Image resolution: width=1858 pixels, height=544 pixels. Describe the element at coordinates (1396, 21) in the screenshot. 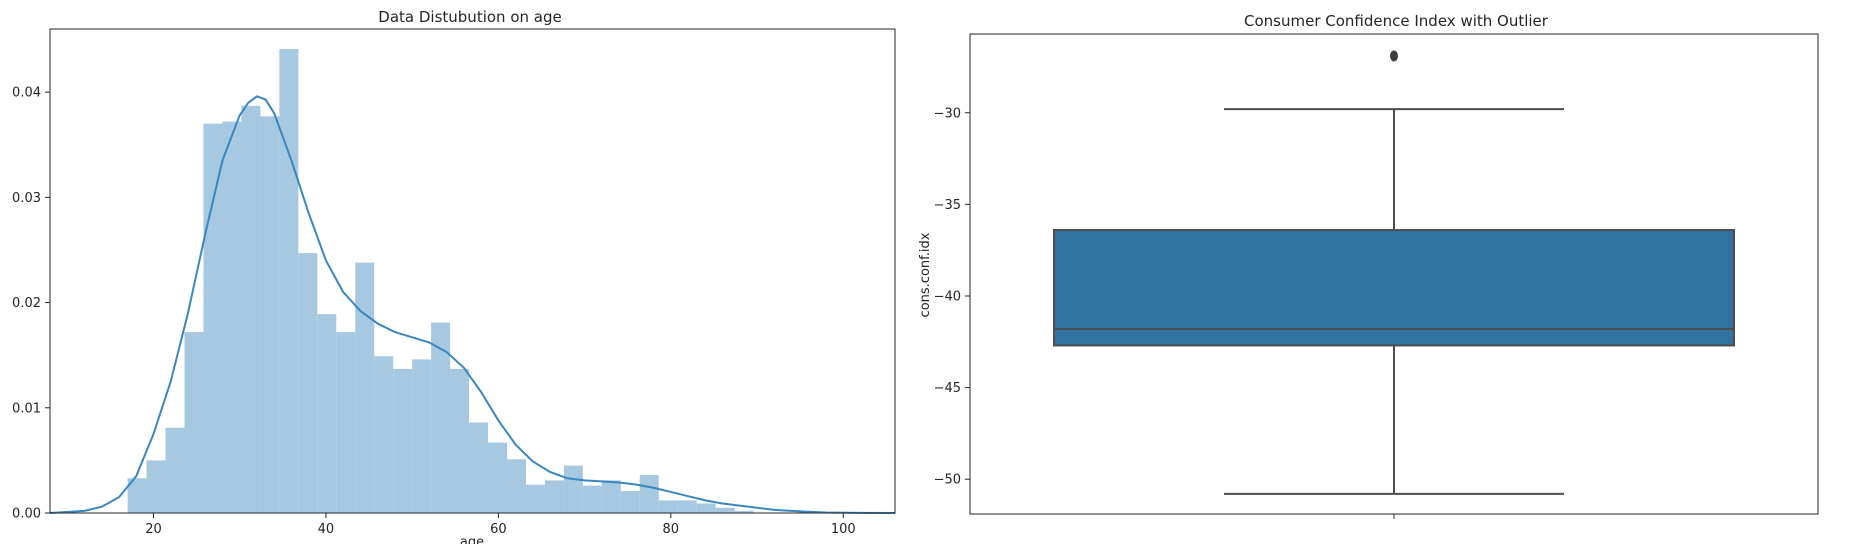

I see `chart-title: Consumer Confidence Index with Outlier` at that location.